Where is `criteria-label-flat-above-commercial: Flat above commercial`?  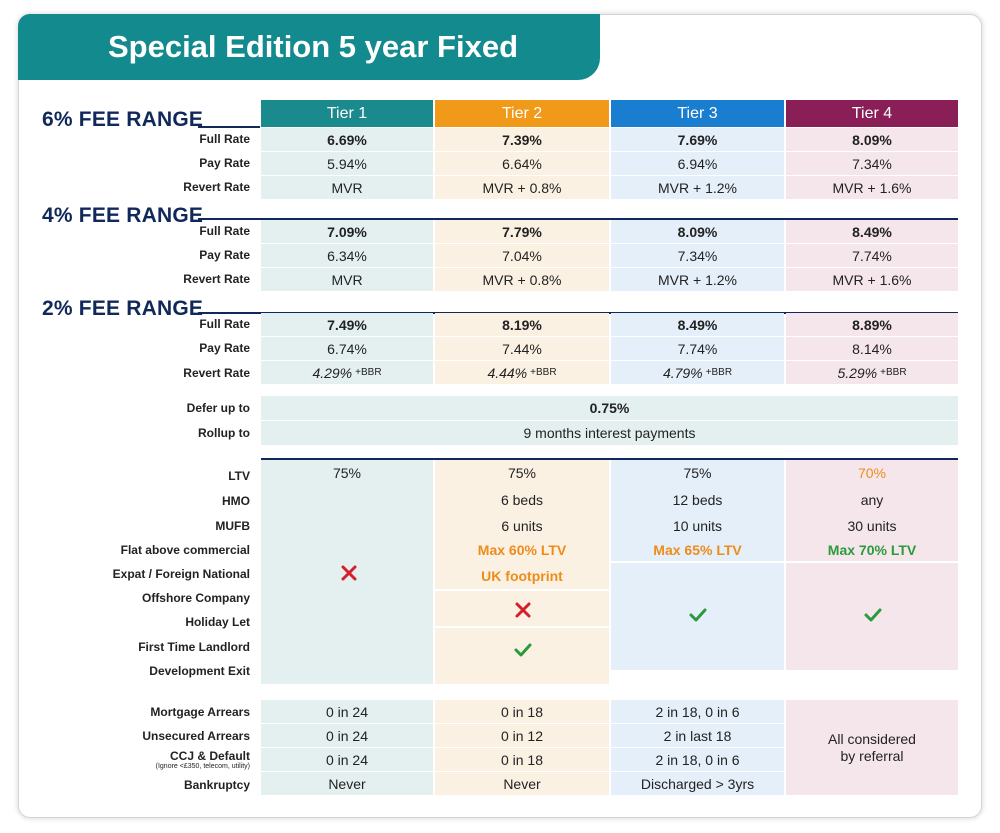
criteria-label-flat-above-commercial: Flat above commercial is located at coordinates (185, 550).